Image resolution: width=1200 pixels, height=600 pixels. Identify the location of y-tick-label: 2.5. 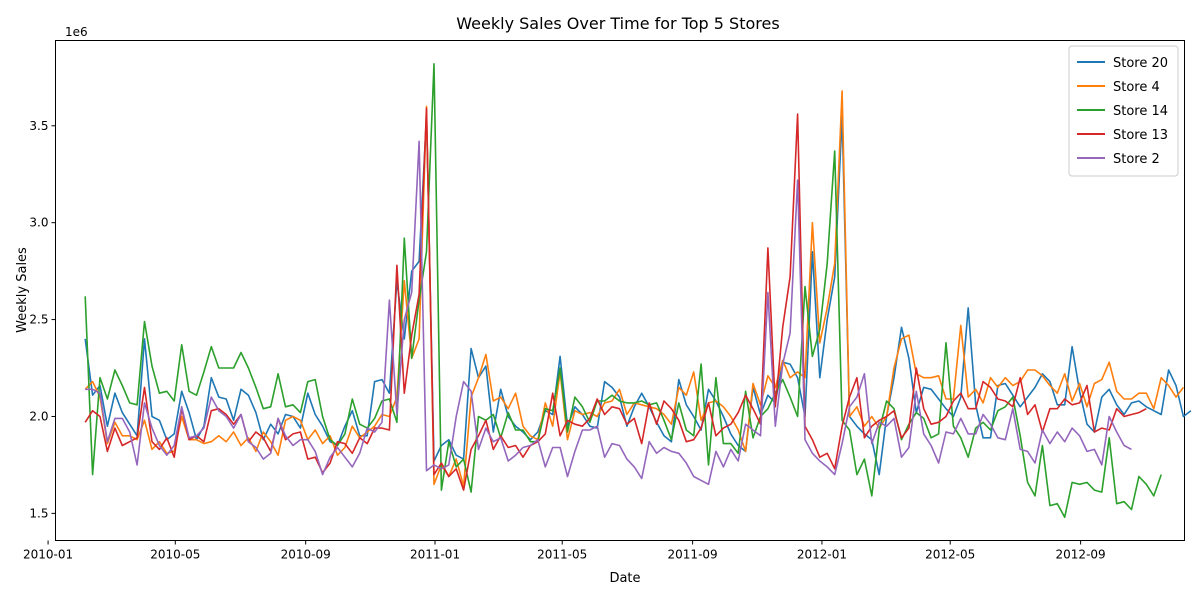
(38, 320).